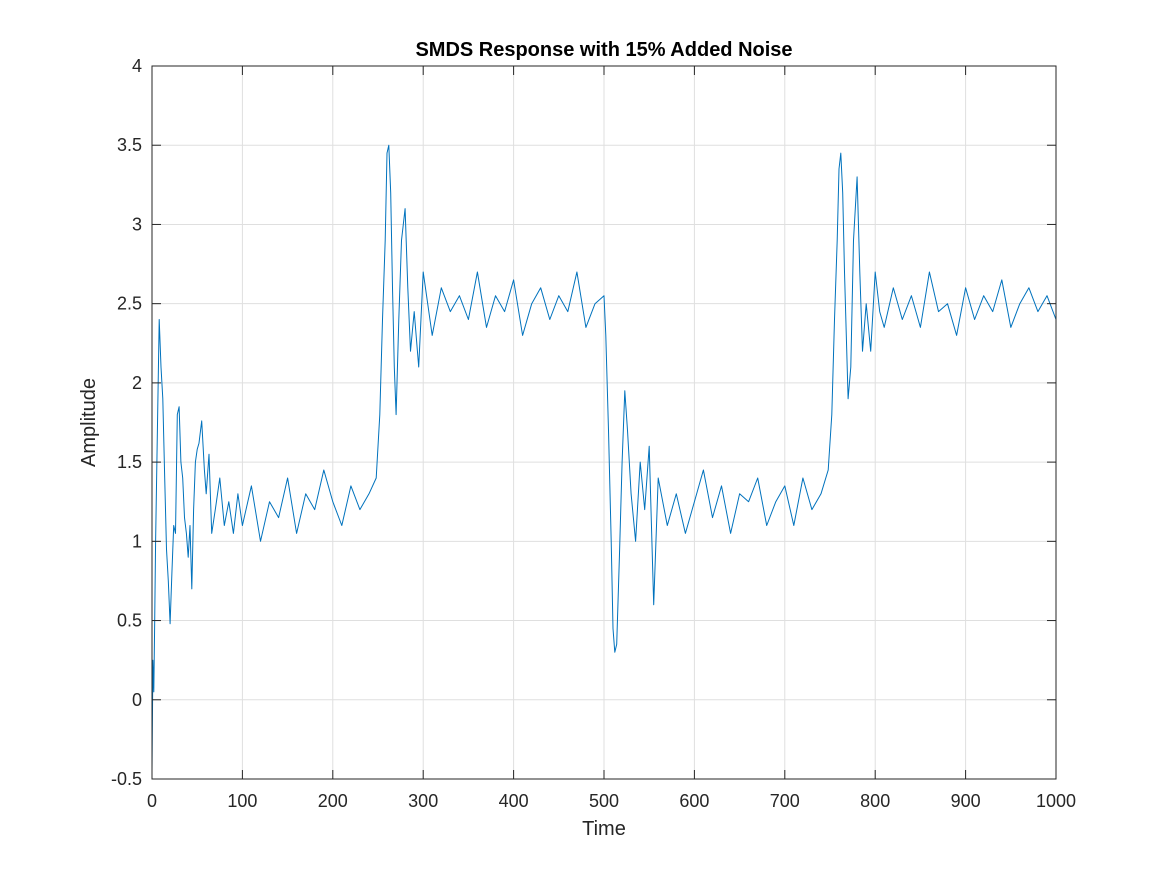  I want to click on y-tick-label: 0, so click(137, 700).